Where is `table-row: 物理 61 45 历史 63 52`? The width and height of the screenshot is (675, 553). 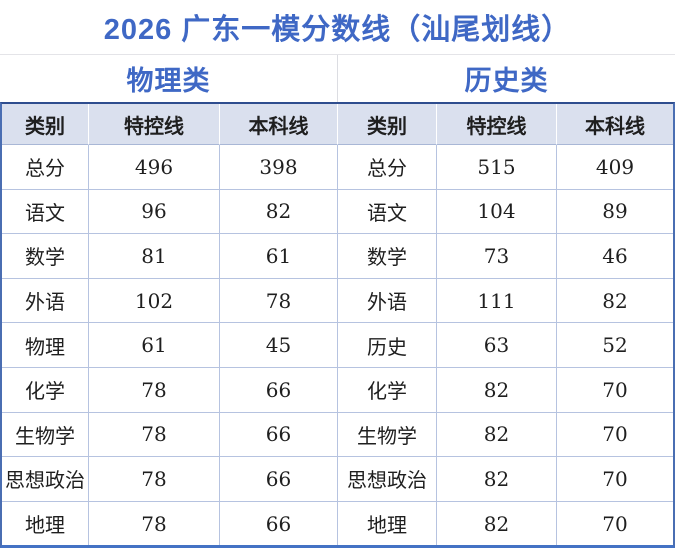
table-row: 物理 61 45 历史 63 52 is located at coordinates (337, 345).